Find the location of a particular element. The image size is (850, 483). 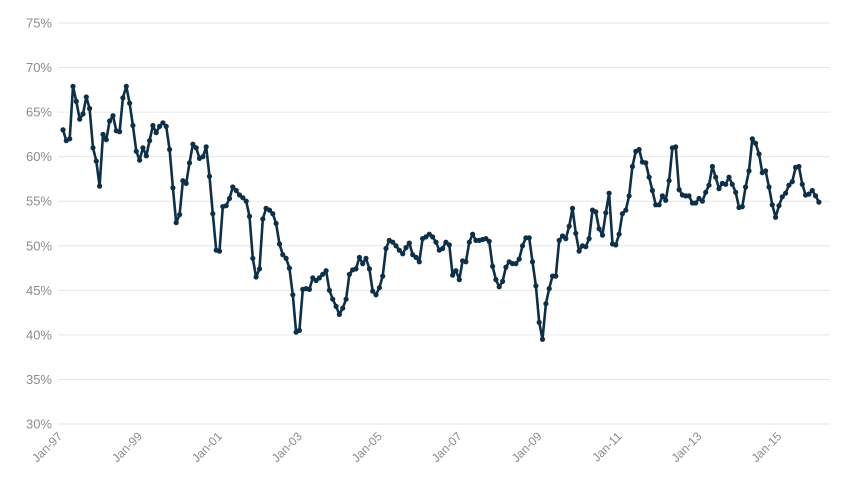

x-tick-label: Jan-03 is located at coordinates (287, 447).